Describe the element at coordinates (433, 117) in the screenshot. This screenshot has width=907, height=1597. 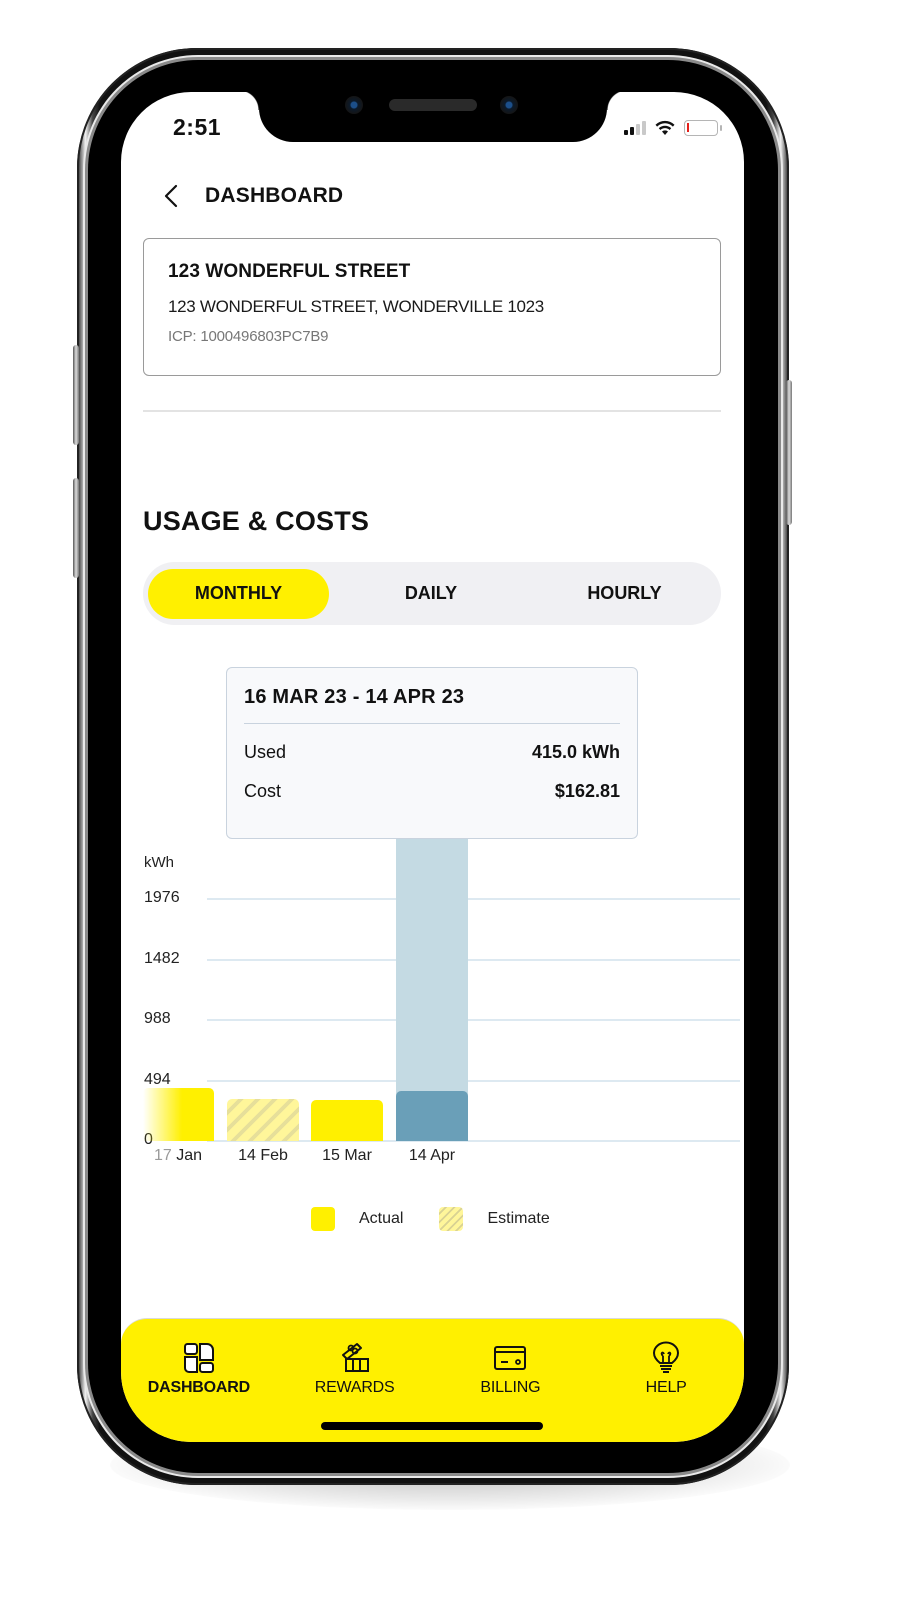
I see `notch` at that location.